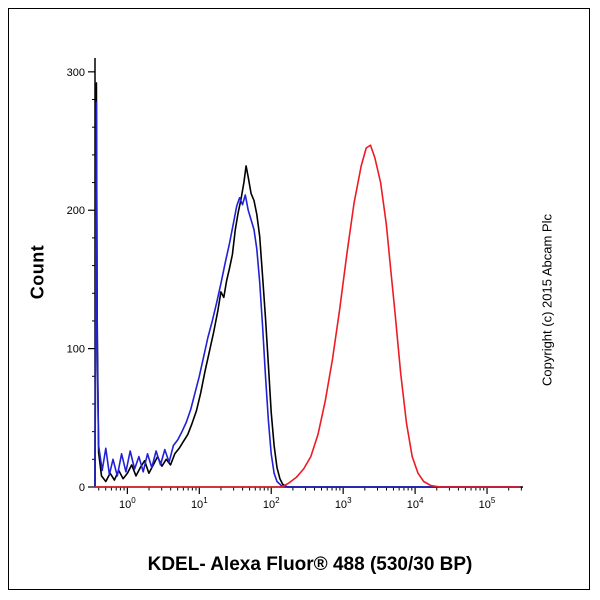  Describe the element at coordinates (82, 488) in the screenshot. I see `y-tick-label: 0` at that location.